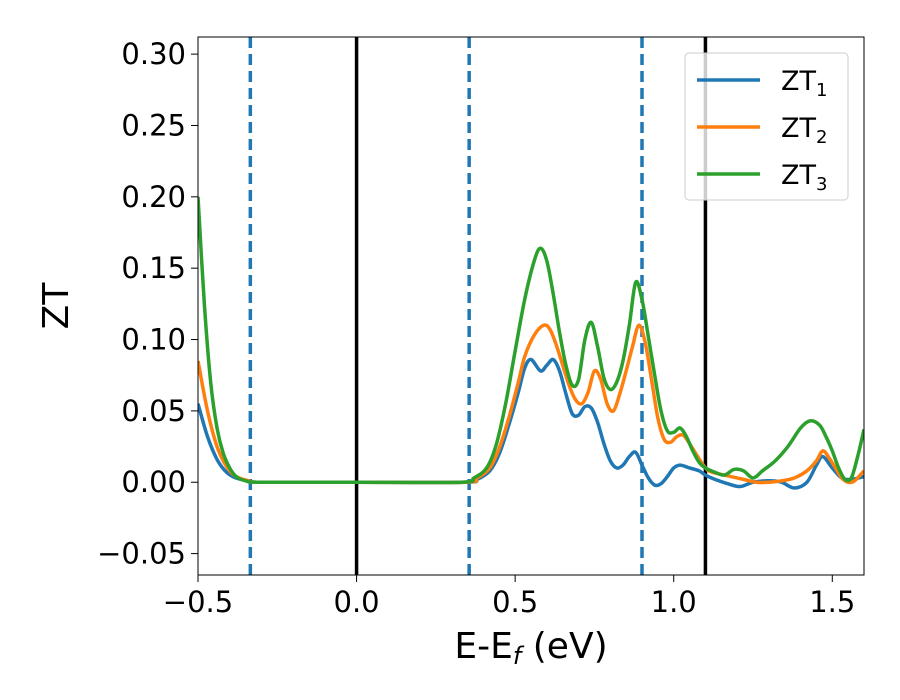 The image size is (900, 700). I want to click on y-tick-label-7: 0.25, so click(153, 125).